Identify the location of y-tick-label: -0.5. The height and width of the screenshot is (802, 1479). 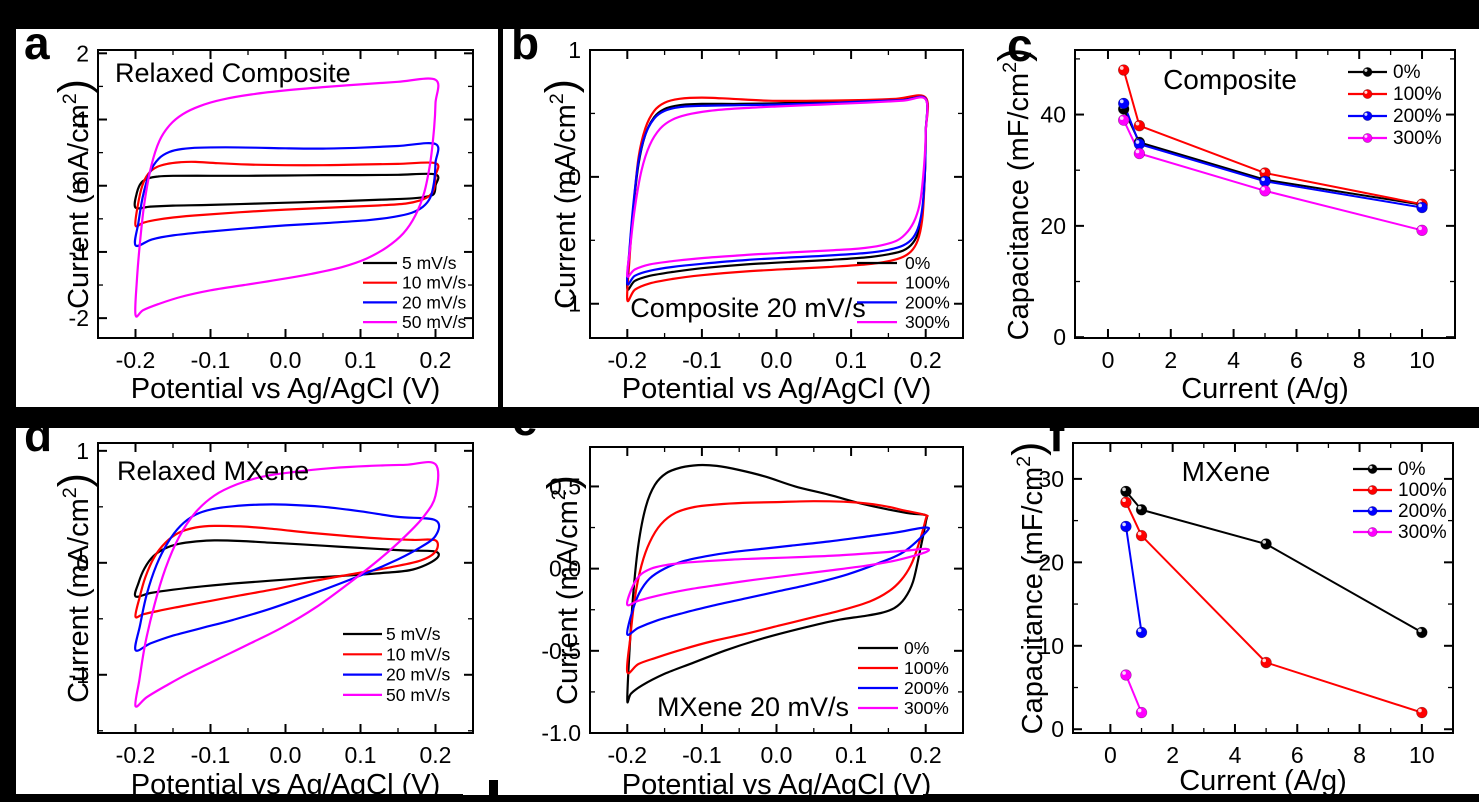
(561, 651).